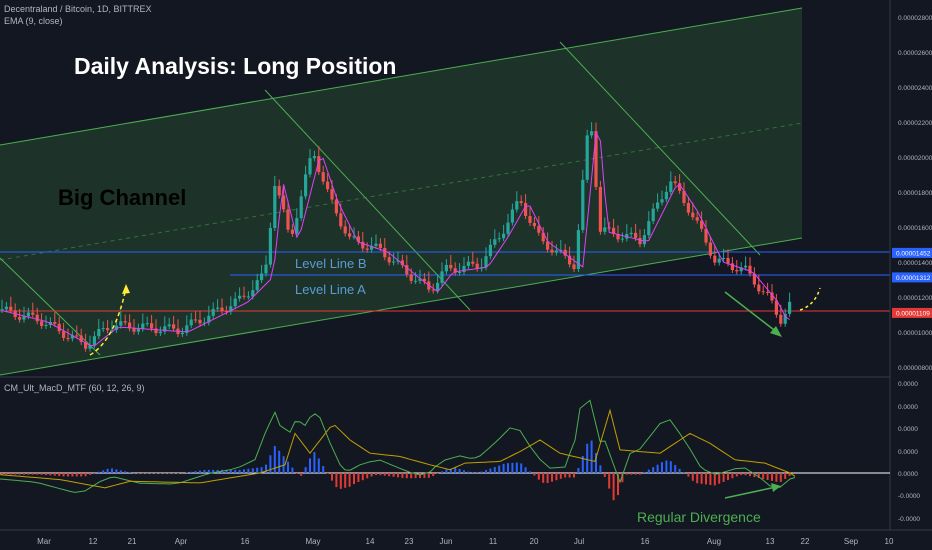 The width and height of the screenshot is (932, 550). What do you see at coordinates (370, 541) in the screenshot?
I see `time-tick-label: 14` at bounding box center [370, 541].